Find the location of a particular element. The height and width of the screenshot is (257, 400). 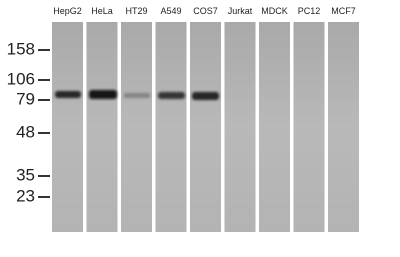

bands is located at coordinates (137, 95).